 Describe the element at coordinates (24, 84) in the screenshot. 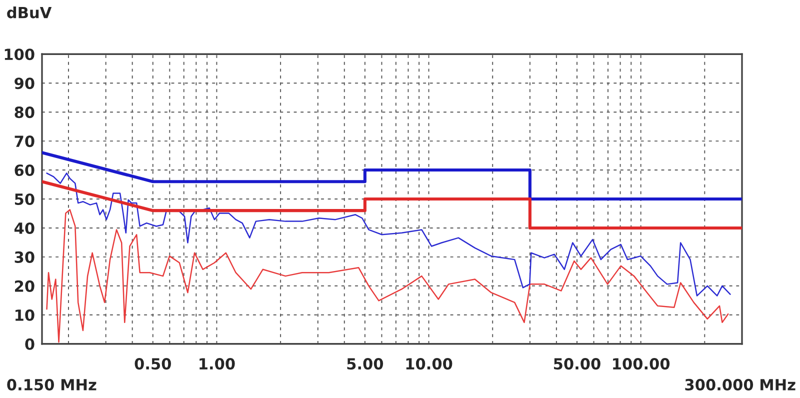

I see `y-tick-label: 90` at that location.